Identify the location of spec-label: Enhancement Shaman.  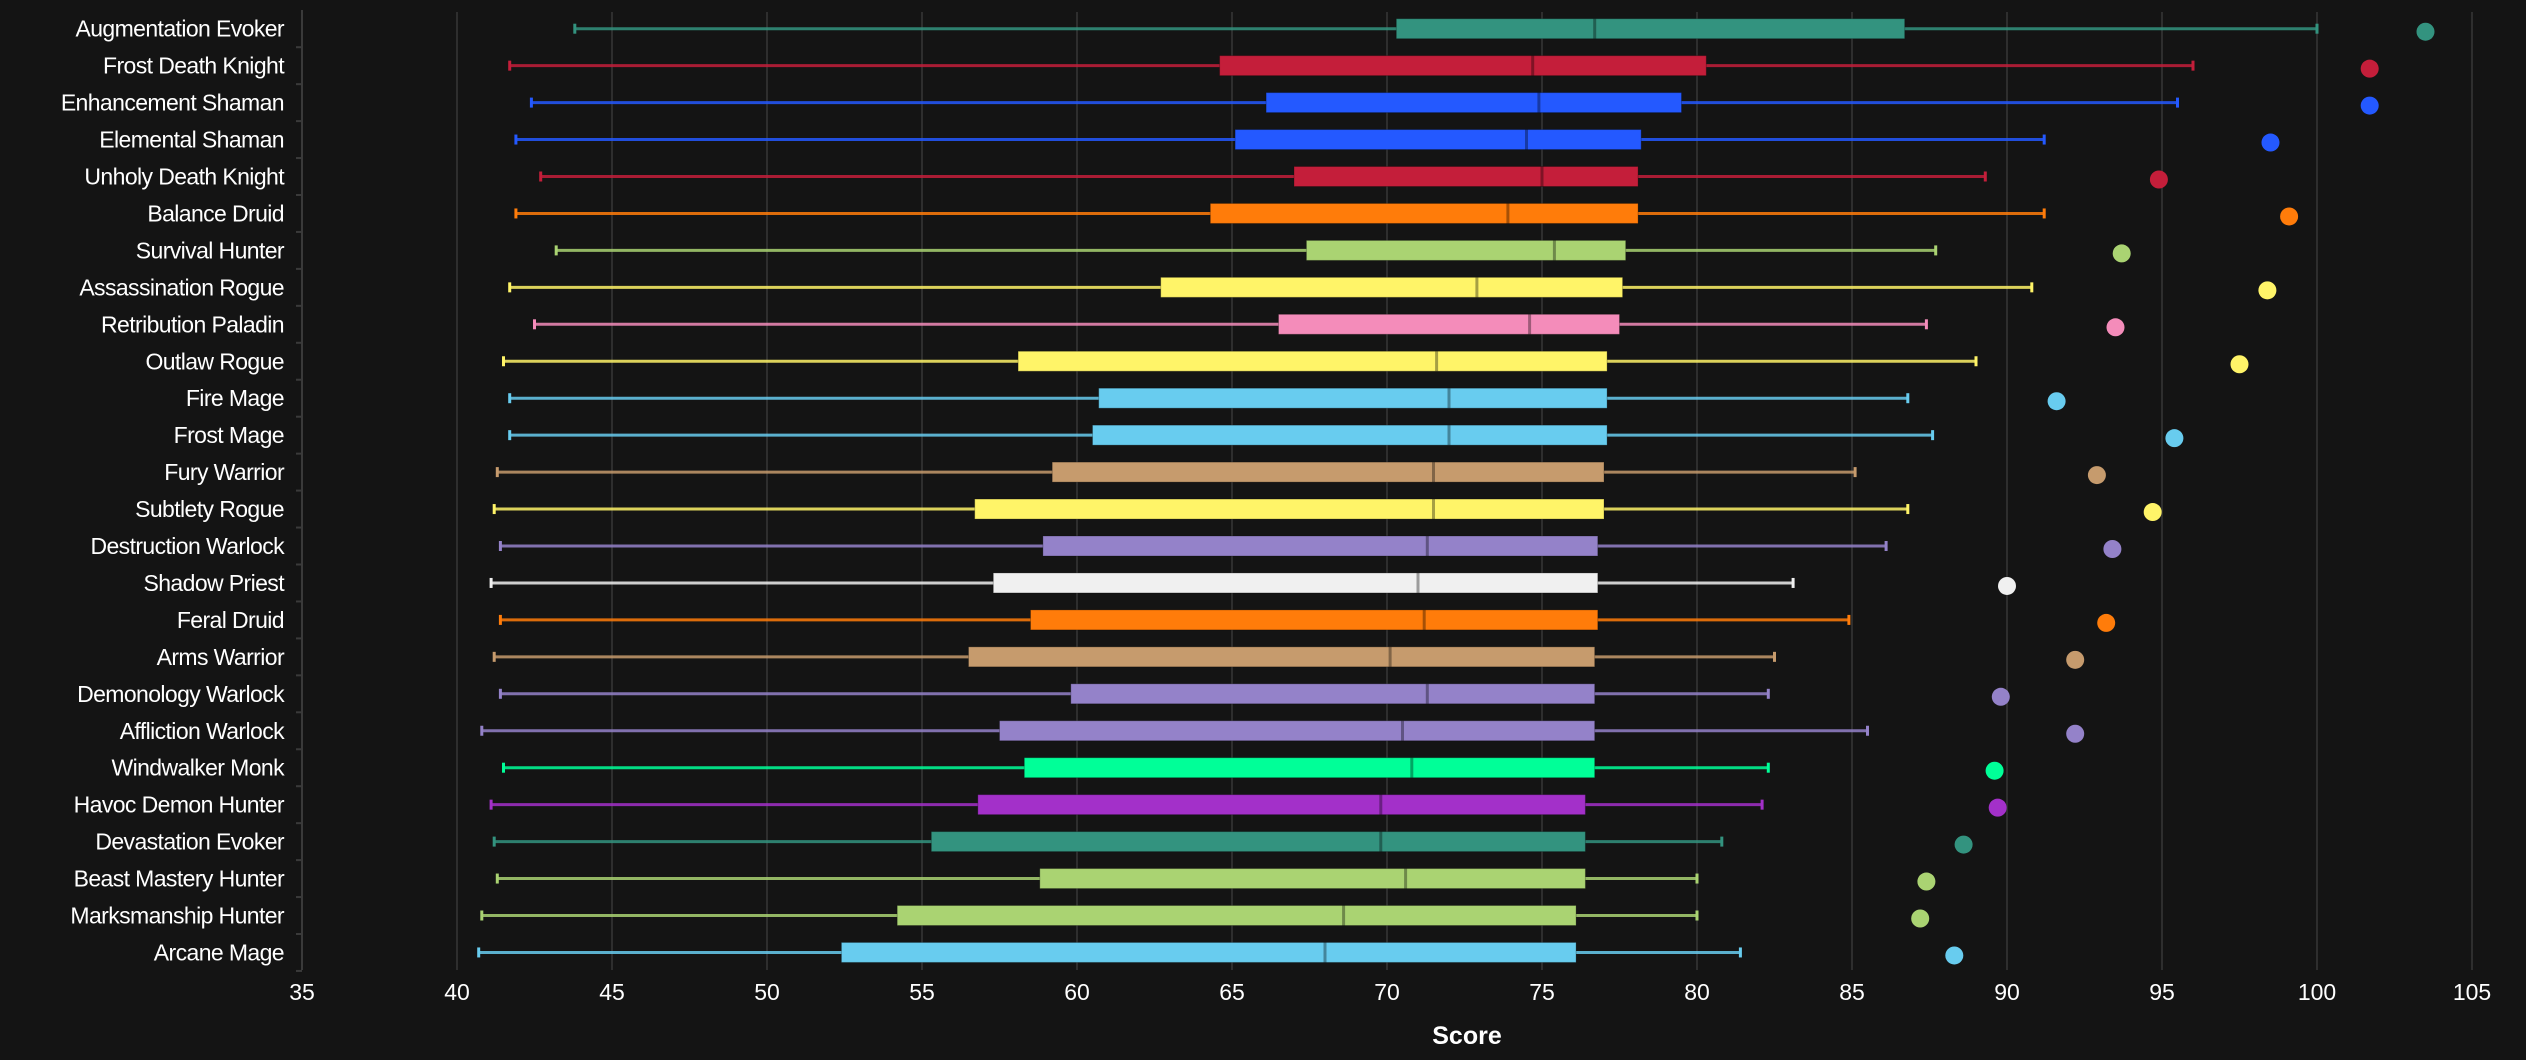
(172, 103).